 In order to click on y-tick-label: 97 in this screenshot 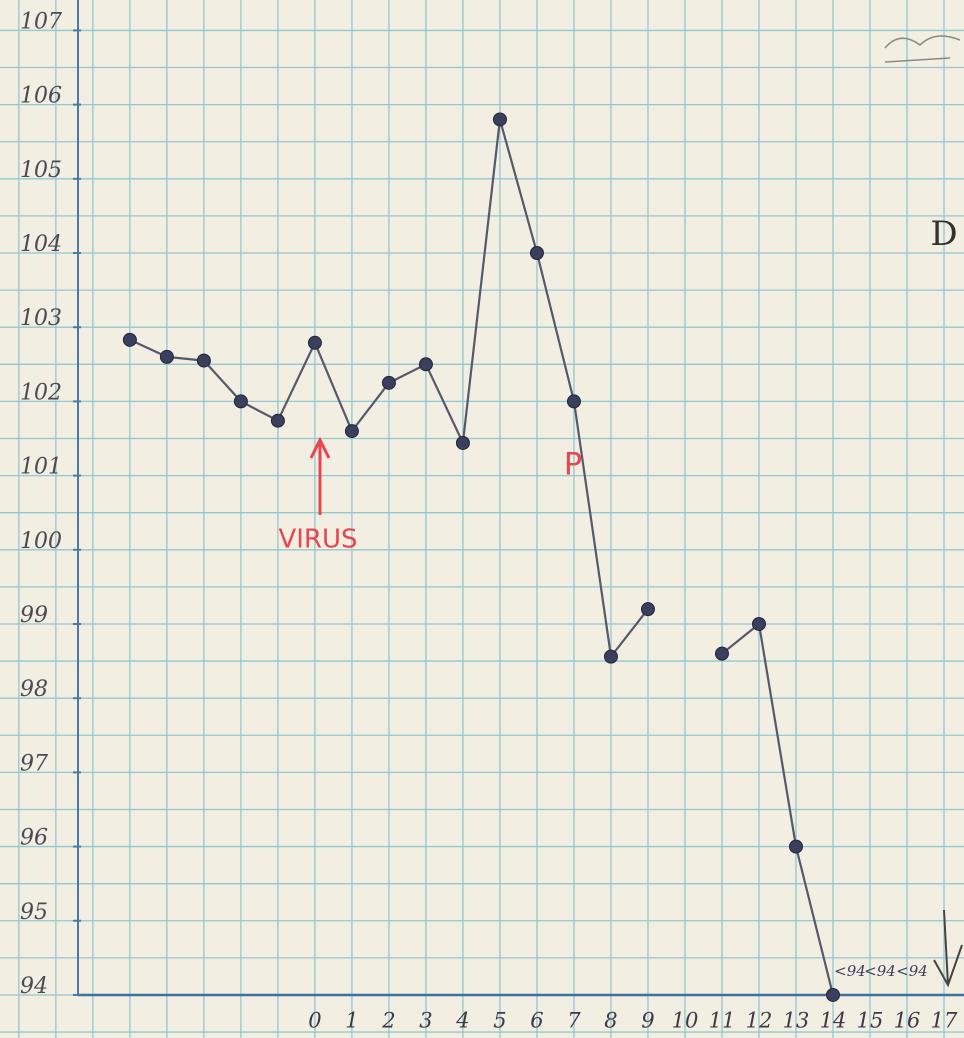, I will do `click(34, 763)`.